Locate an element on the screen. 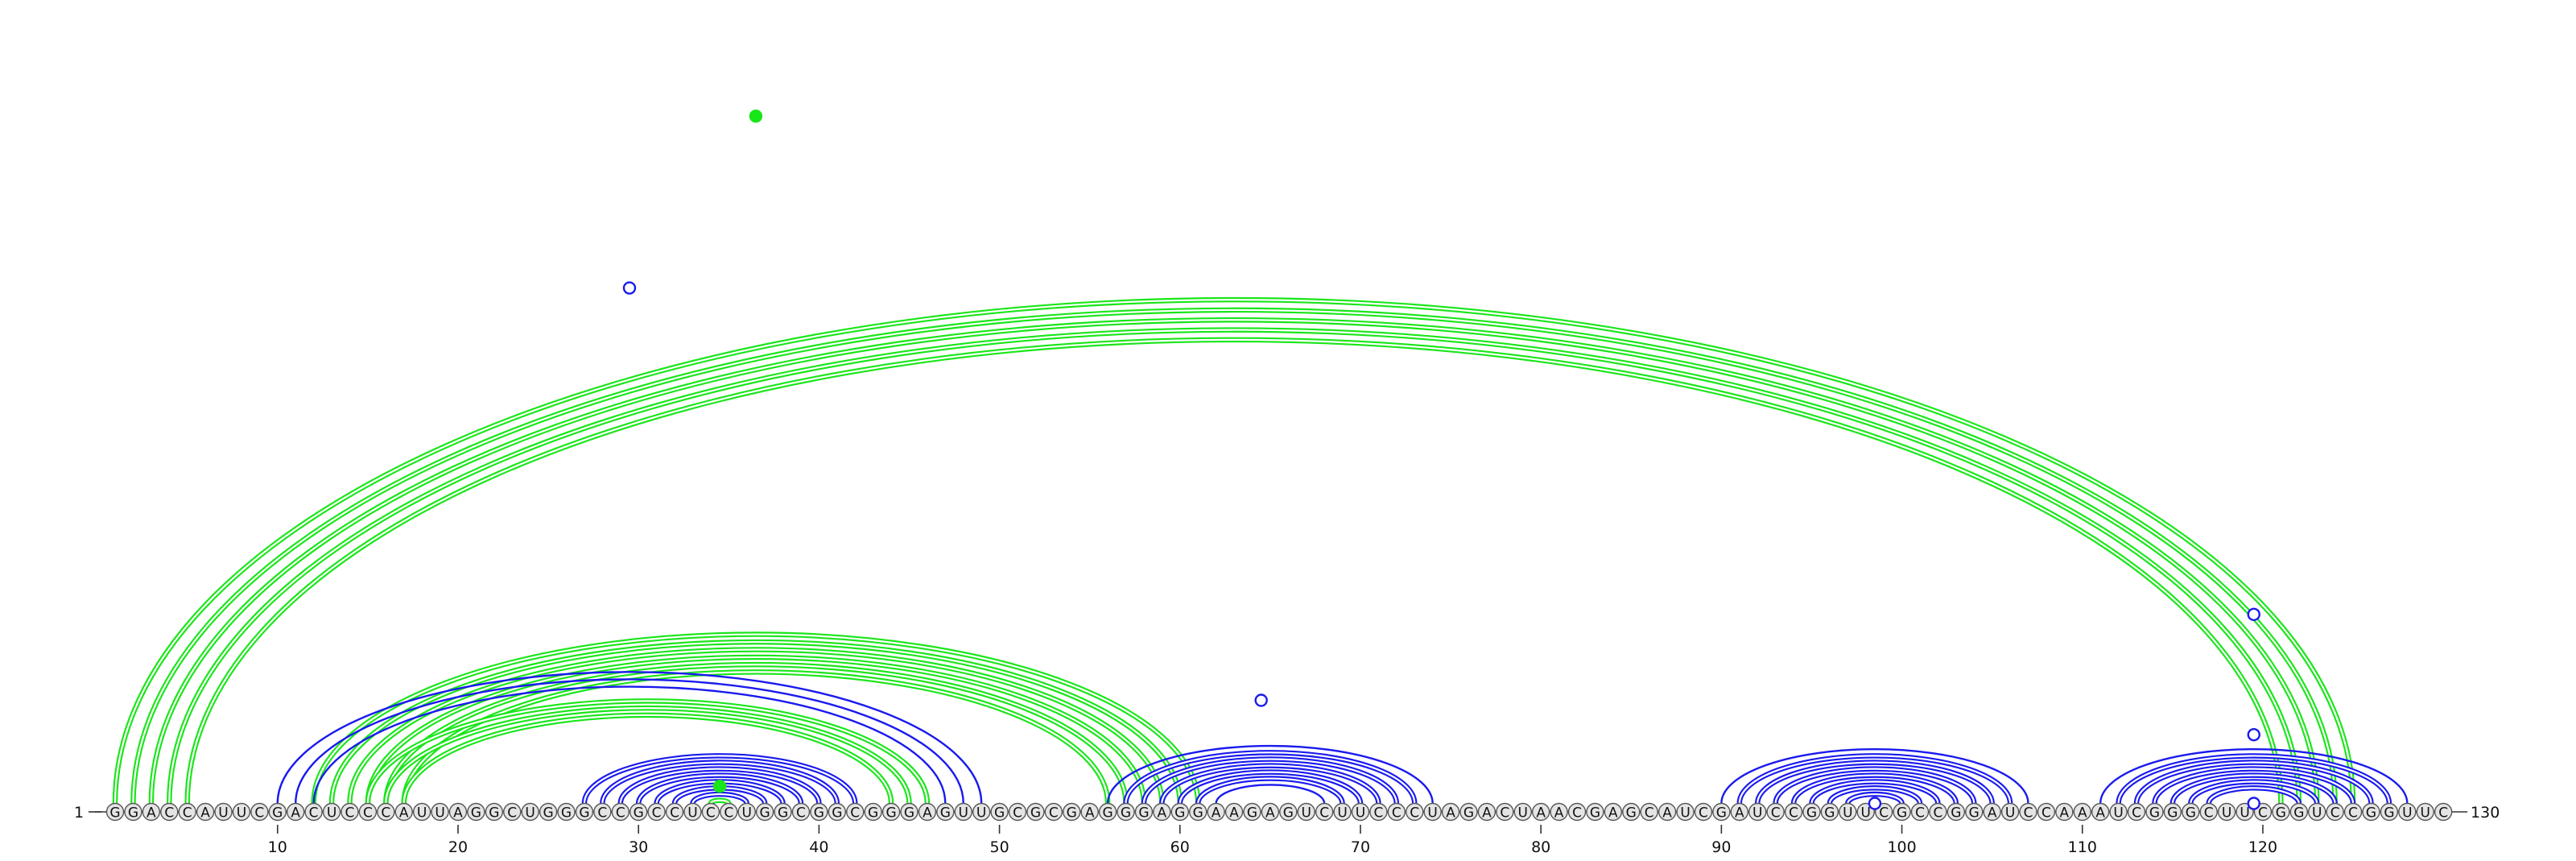  nucleotide-31: C is located at coordinates (656, 812).